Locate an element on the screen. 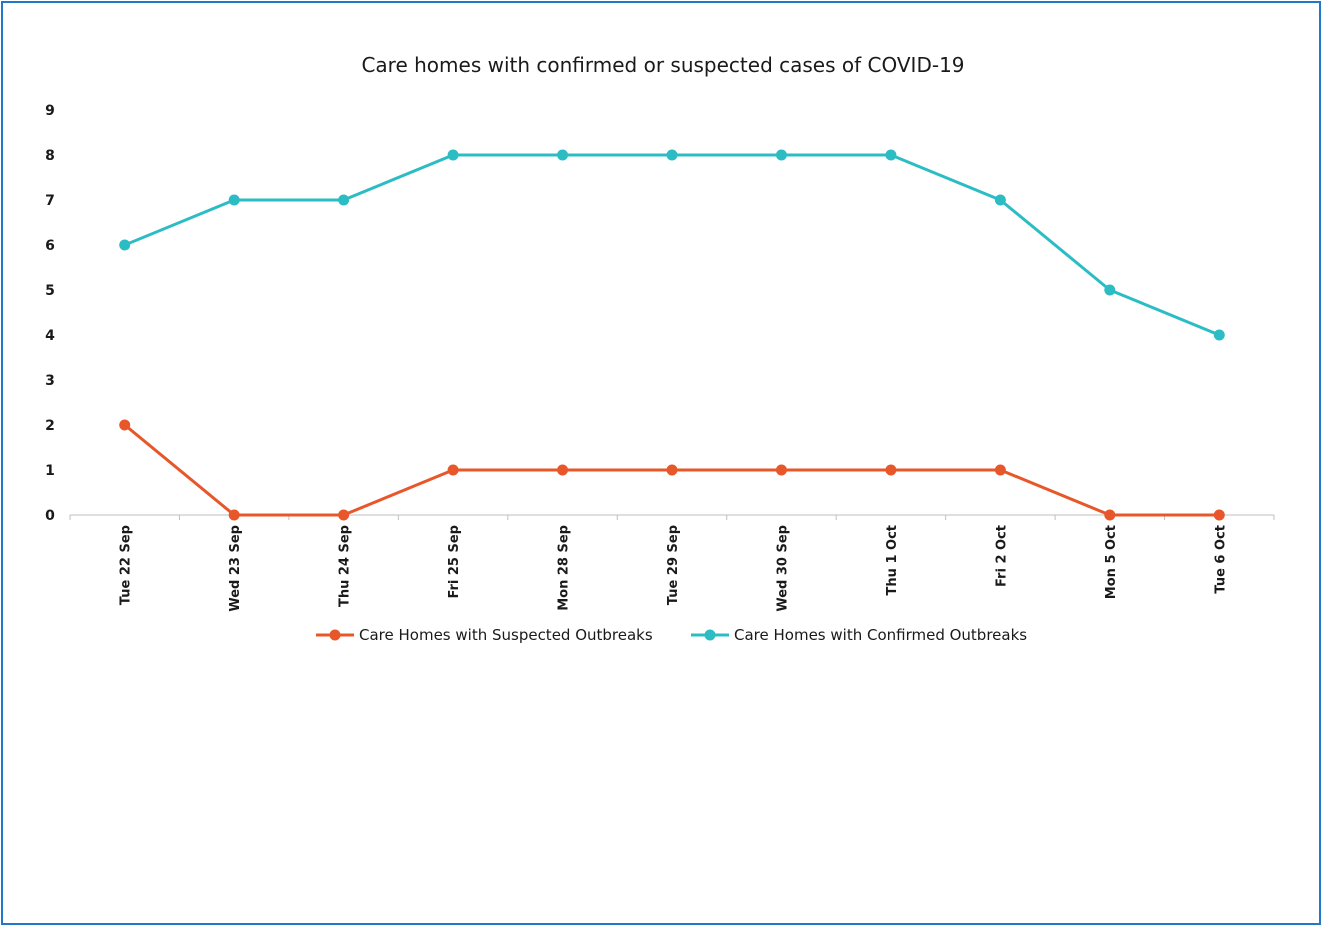 The height and width of the screenshot is (930, 1326). x-tick-label: Tue 6 Oct is located at coordinates (1220, 559).